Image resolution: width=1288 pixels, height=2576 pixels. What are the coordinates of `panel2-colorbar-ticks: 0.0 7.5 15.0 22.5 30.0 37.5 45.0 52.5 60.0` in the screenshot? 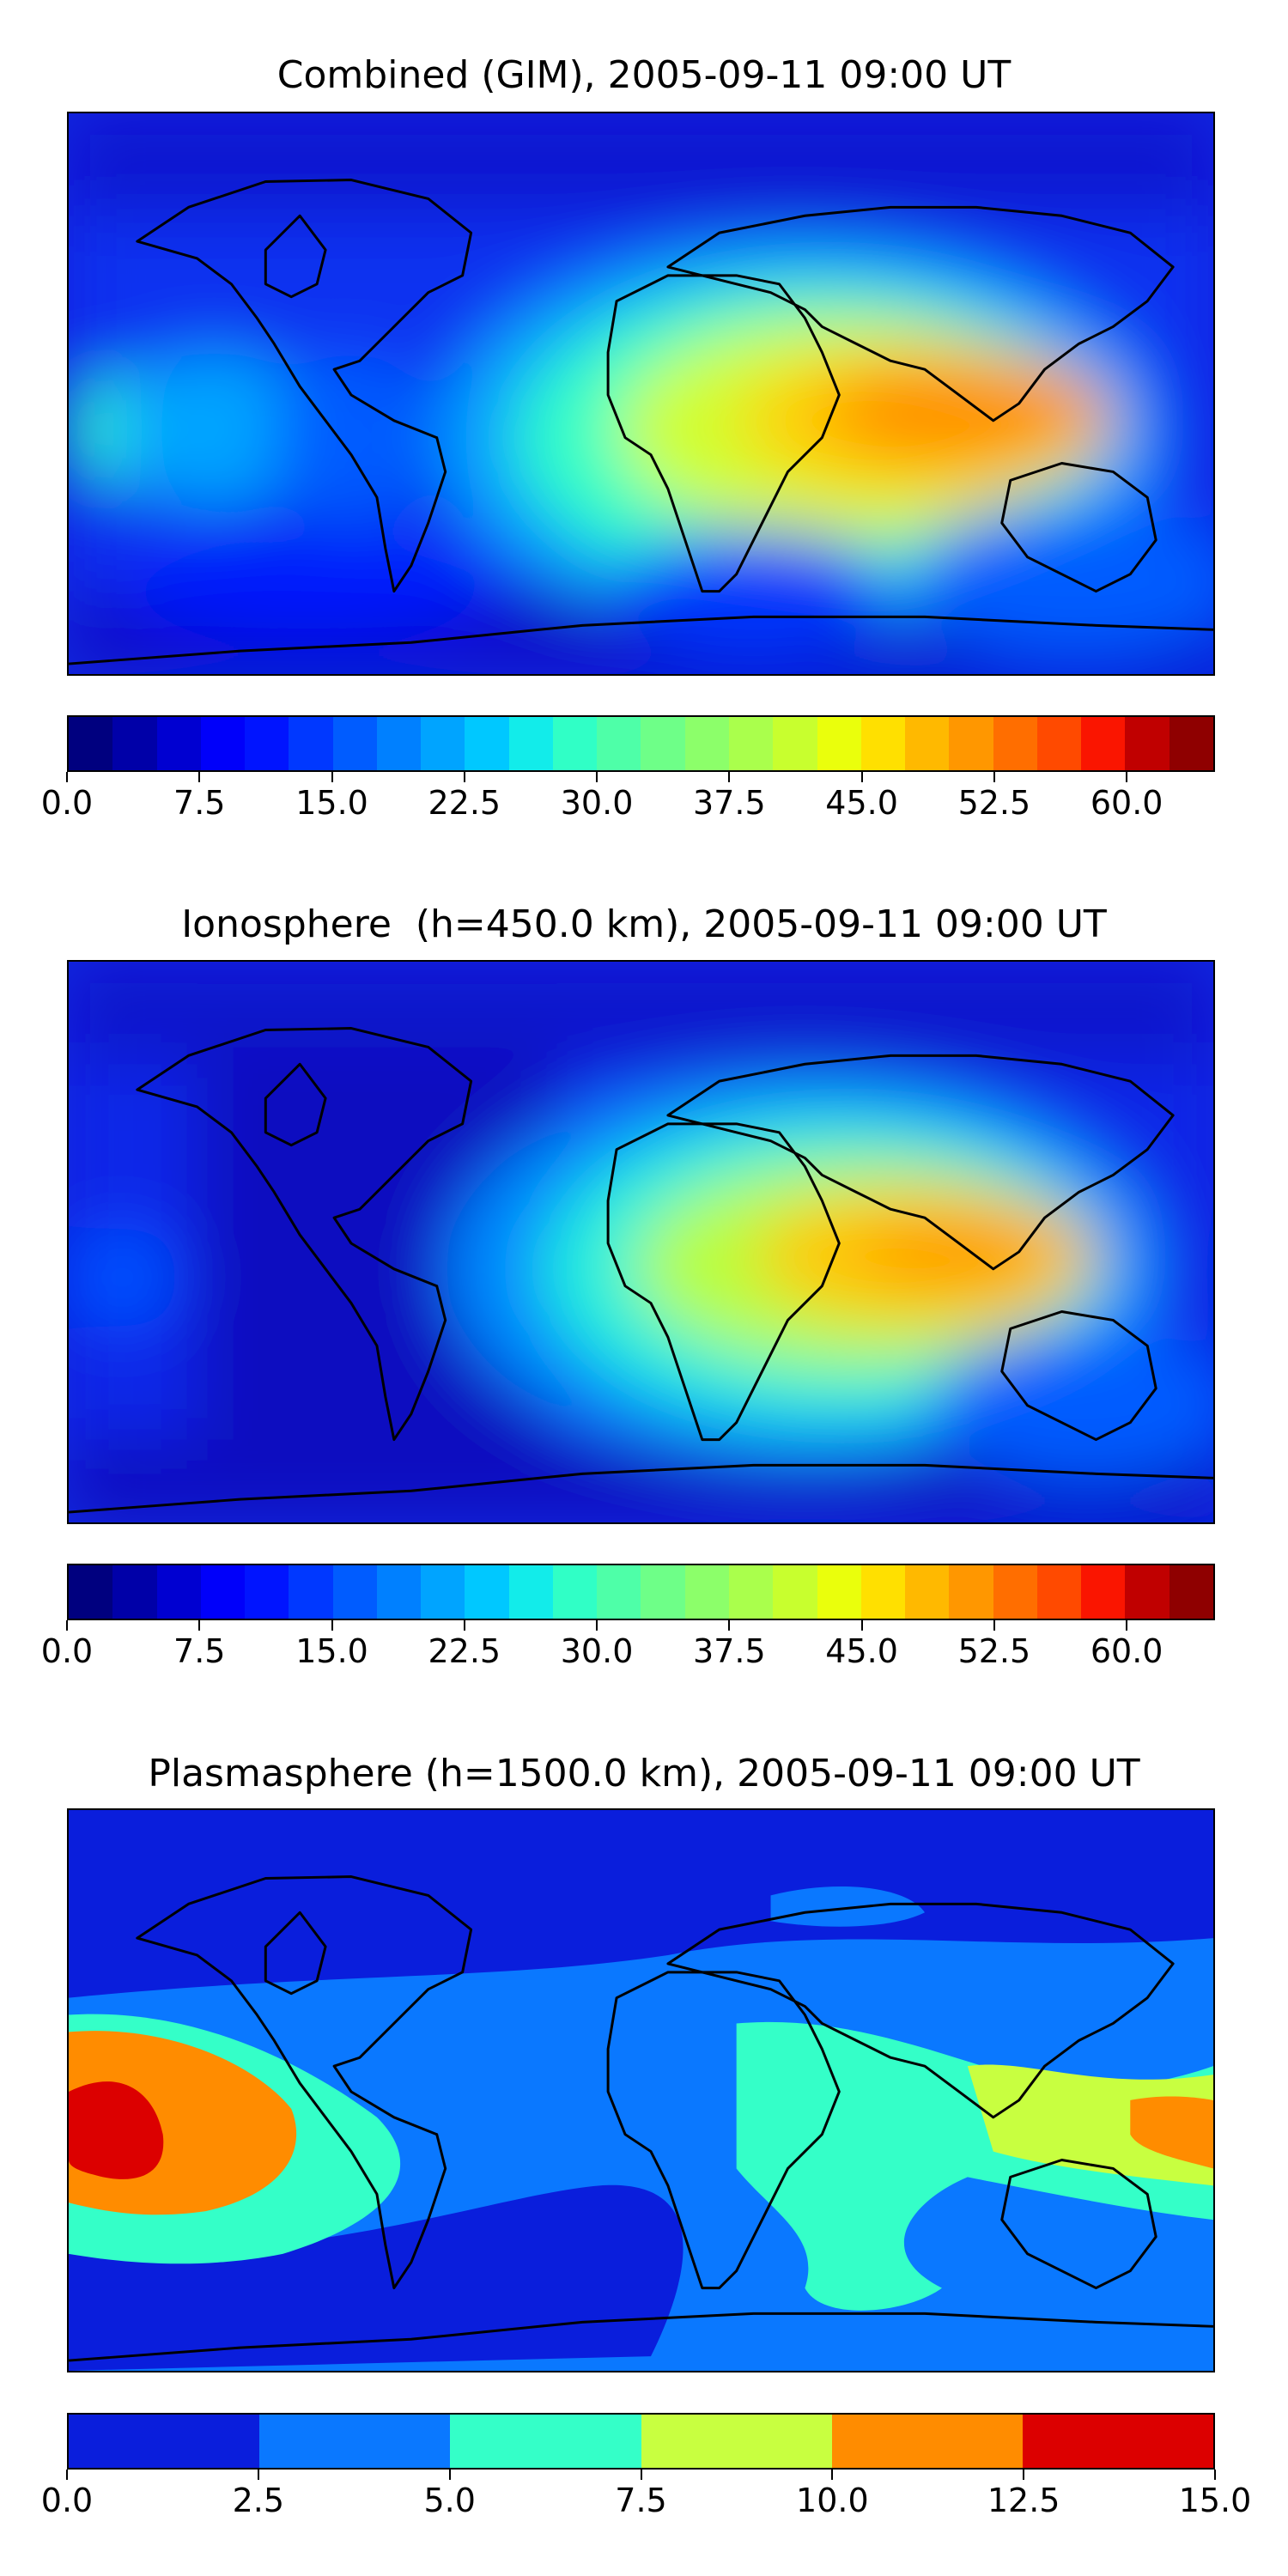 It's located at (628, 1646).